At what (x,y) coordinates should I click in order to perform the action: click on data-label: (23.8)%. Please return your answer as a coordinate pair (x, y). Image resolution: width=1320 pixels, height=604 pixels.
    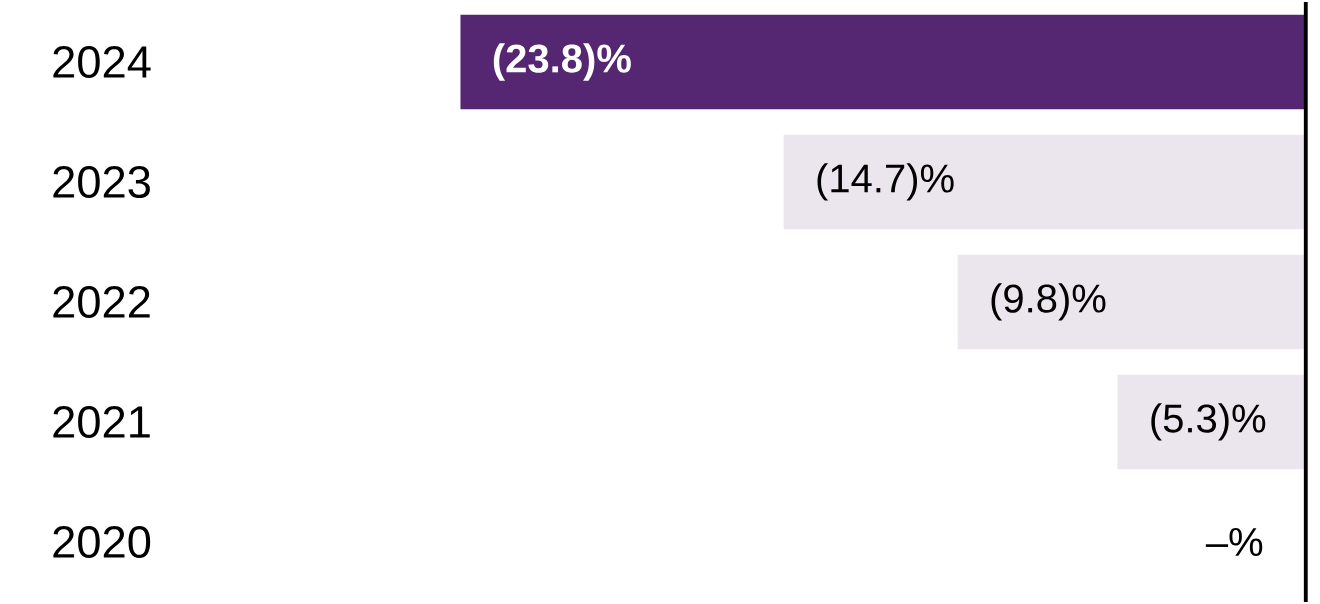
    Looking at the image, I should click on (562, 62).